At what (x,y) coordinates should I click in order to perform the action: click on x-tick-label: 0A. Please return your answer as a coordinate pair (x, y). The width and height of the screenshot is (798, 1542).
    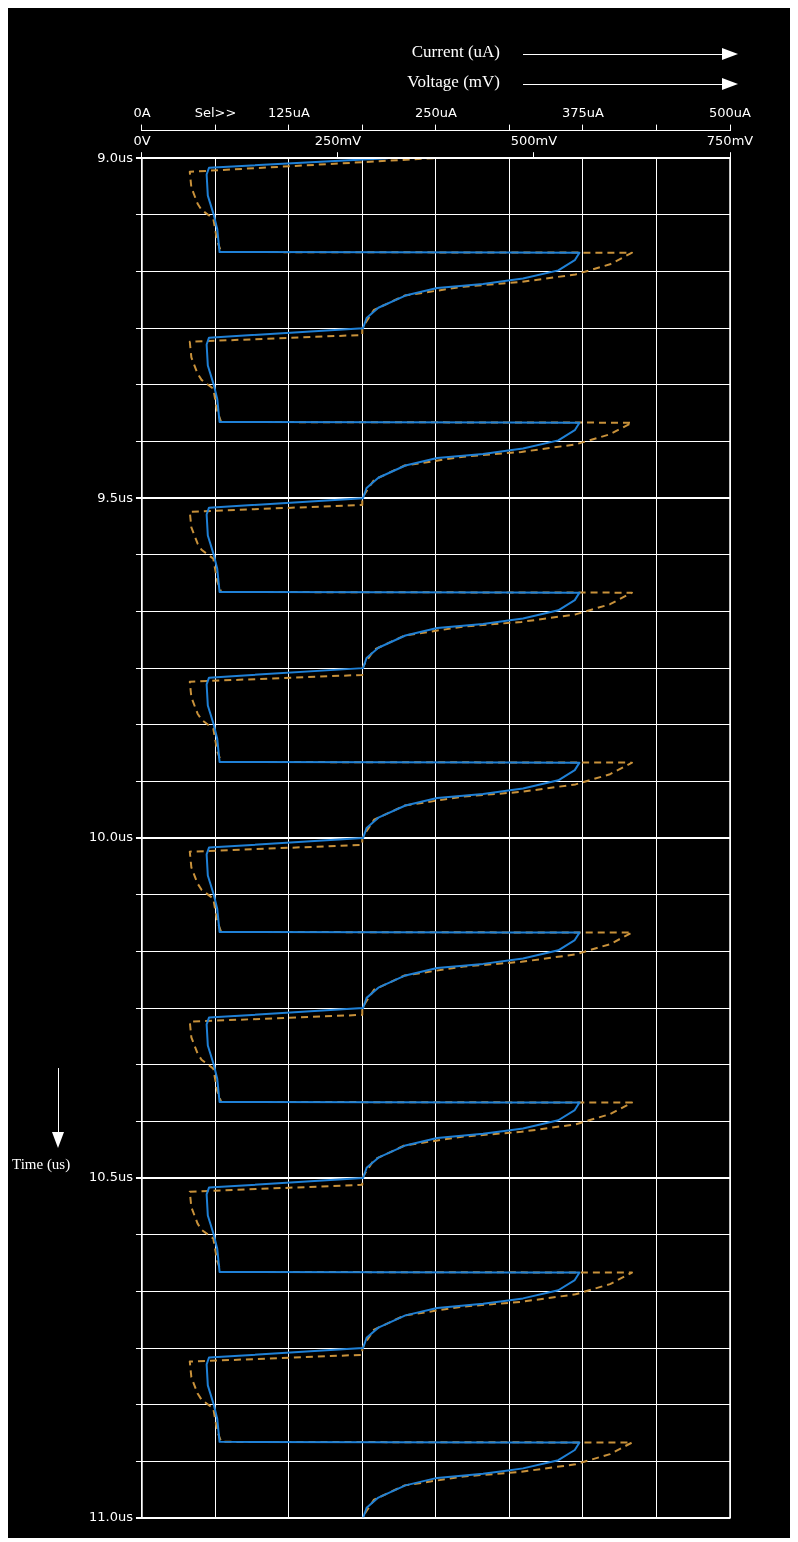
    Looking at the image, I should click on (142, 113).